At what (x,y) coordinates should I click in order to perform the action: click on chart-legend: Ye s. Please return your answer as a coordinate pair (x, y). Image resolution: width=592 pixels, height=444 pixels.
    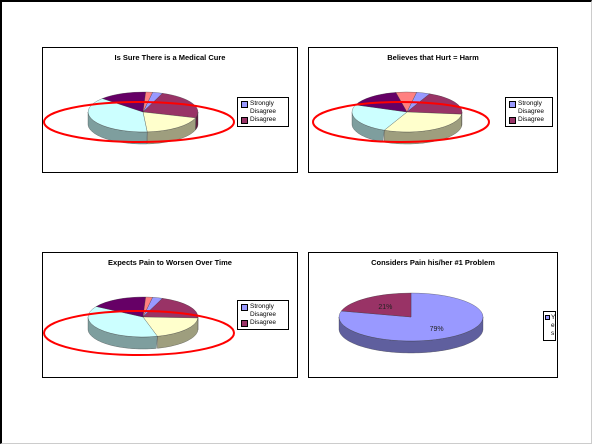
    Looking at the image, I should click on (549, 326).